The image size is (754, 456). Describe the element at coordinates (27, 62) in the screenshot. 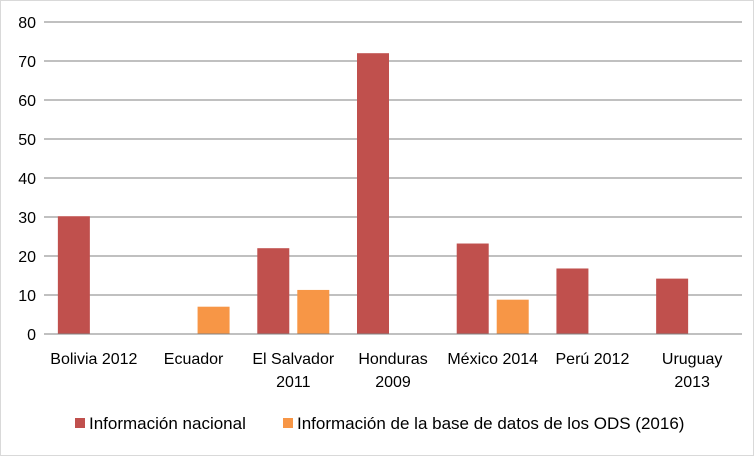

I see `y-tick-label: 70` at that location.